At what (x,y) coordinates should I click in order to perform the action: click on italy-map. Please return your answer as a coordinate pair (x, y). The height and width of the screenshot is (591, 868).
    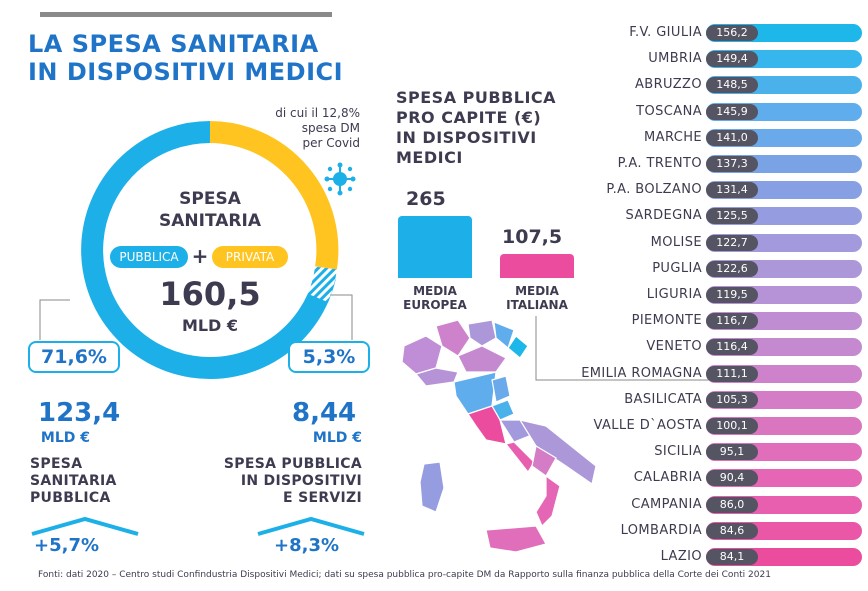
    Looking at the image, I should click on (499, 436).